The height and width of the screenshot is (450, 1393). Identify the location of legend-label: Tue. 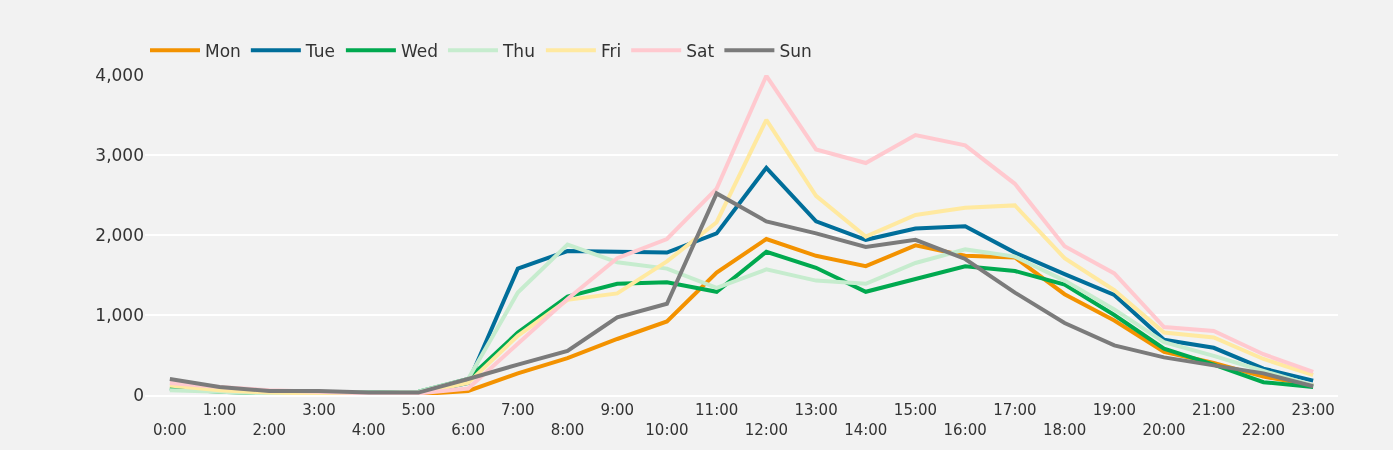
(319, 50).